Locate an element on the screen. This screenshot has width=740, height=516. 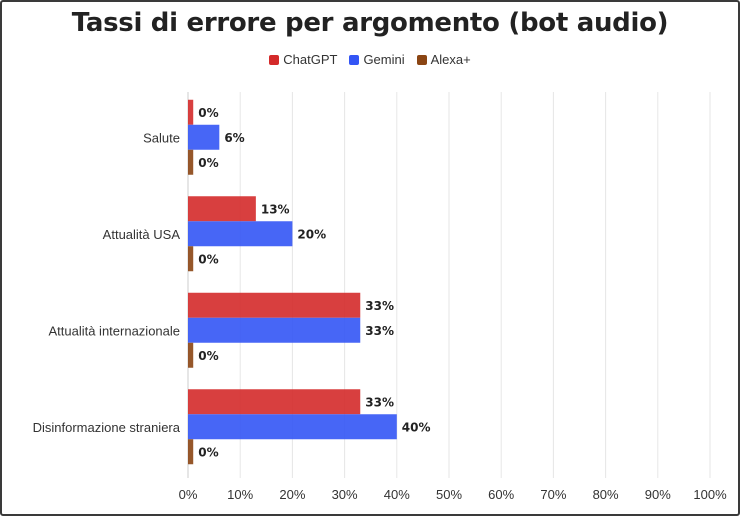
legend-item-1: Gemini is located at coordinates (377, 59).